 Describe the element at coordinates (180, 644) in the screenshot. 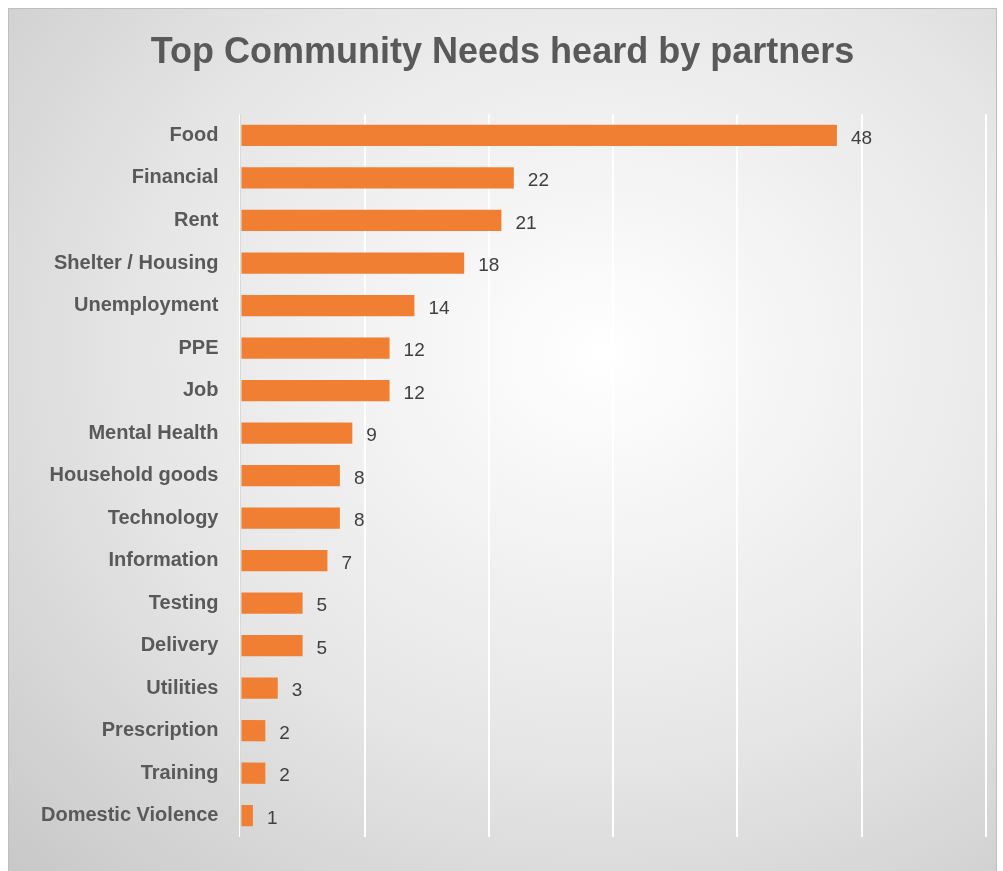

I see `y-tick-label: Delivery` at that location.